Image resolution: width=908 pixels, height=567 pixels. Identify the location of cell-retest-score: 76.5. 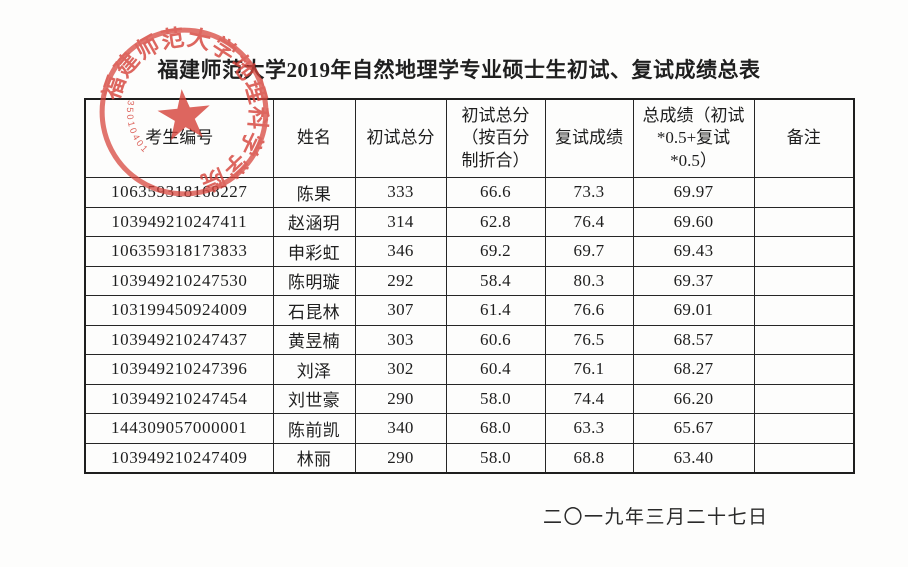
(589, 339).